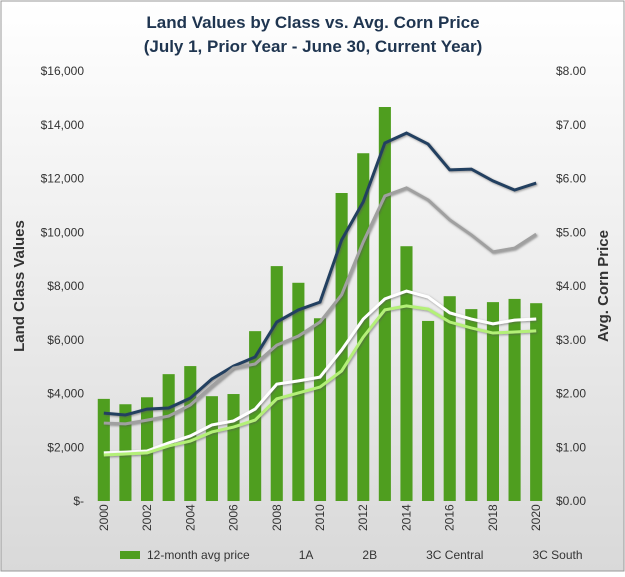 The image size is (625, 577). I want to click on x-tick-label: 2010, so click(320, 517).